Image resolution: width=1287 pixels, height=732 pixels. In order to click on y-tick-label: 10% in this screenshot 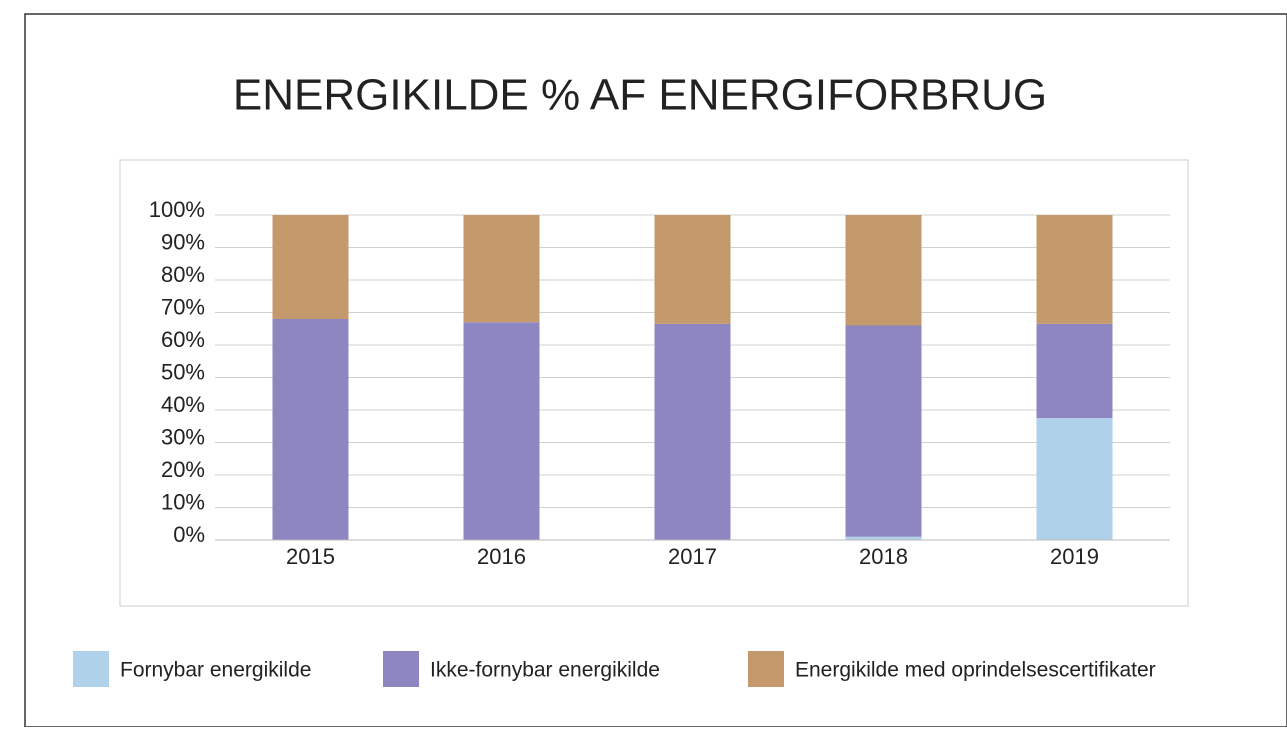, I will do `click(183, 501)`.